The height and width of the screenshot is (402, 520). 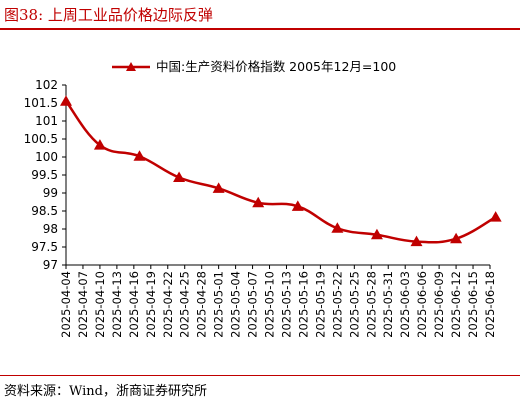 I want to click on x-tick-label: 2025-04-13, so click(x=117, y=304).